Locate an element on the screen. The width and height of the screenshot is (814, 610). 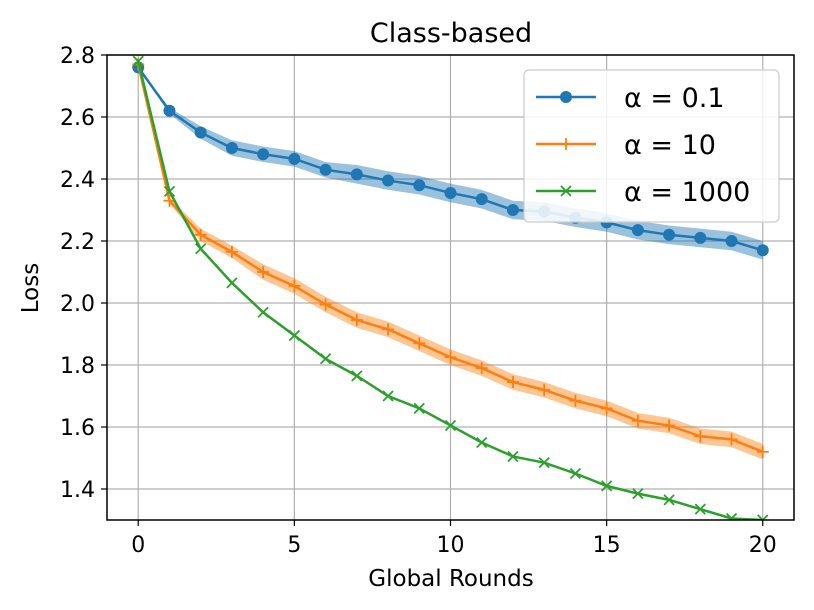
legend-box is located at coordinates (651, 146).